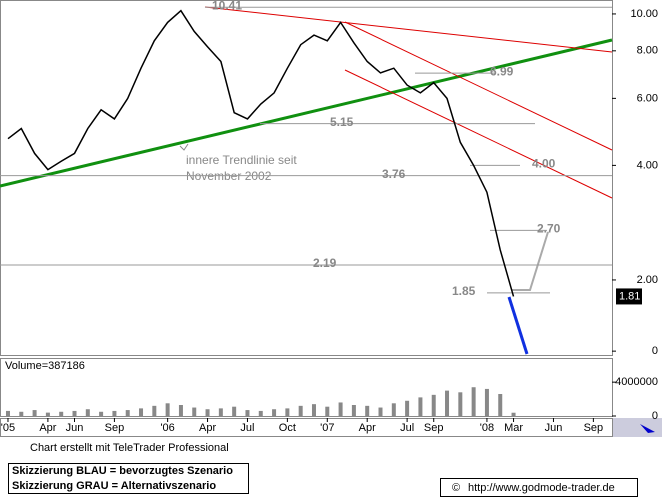  What do you see at coordinates (184, 147) in the screenshot?
I see `note-arrow` at bounding box center [184, 147].